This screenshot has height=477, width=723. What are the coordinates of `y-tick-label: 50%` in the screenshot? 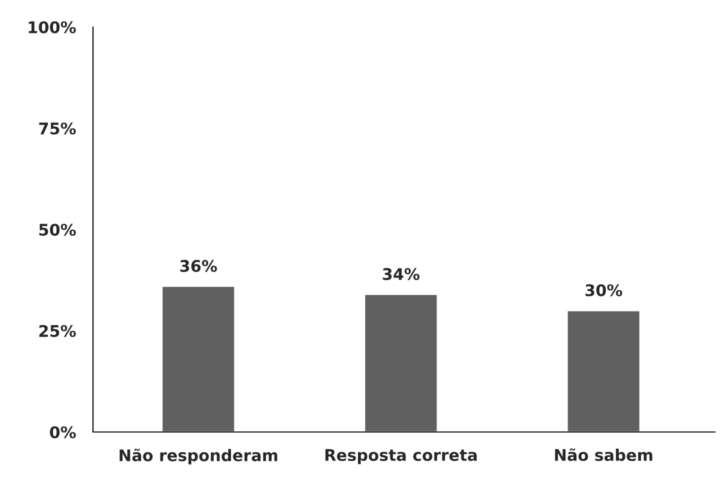 It's located at (57, 230).